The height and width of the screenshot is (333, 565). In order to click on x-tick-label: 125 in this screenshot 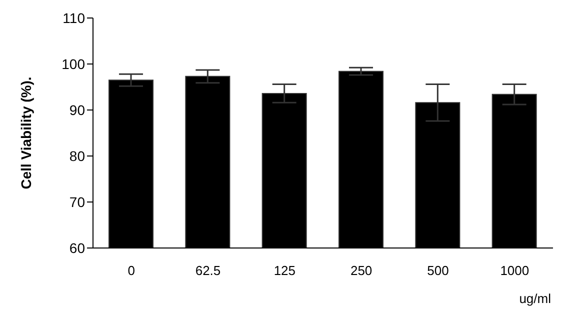, I will do `click(285, 270)`.